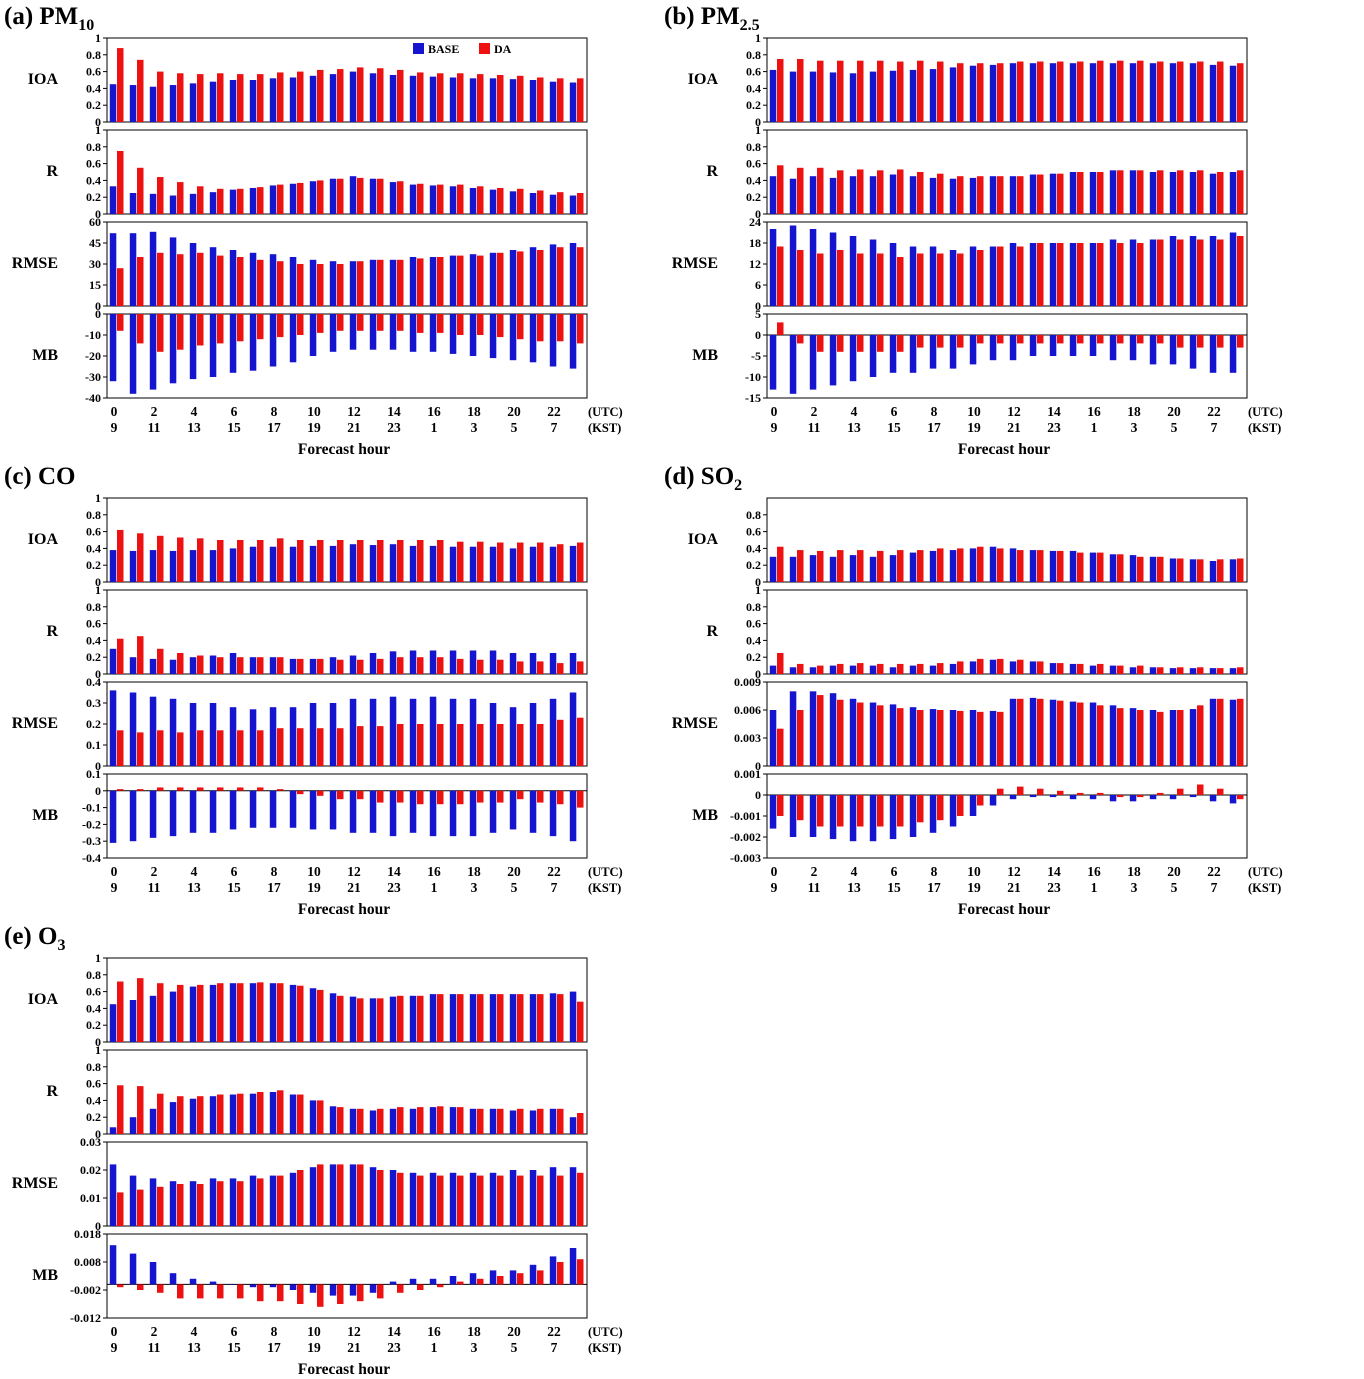  Describe the element at coordinates (114, 1347) in the screenshot. I see `x-tick-kst: 9` at that location.